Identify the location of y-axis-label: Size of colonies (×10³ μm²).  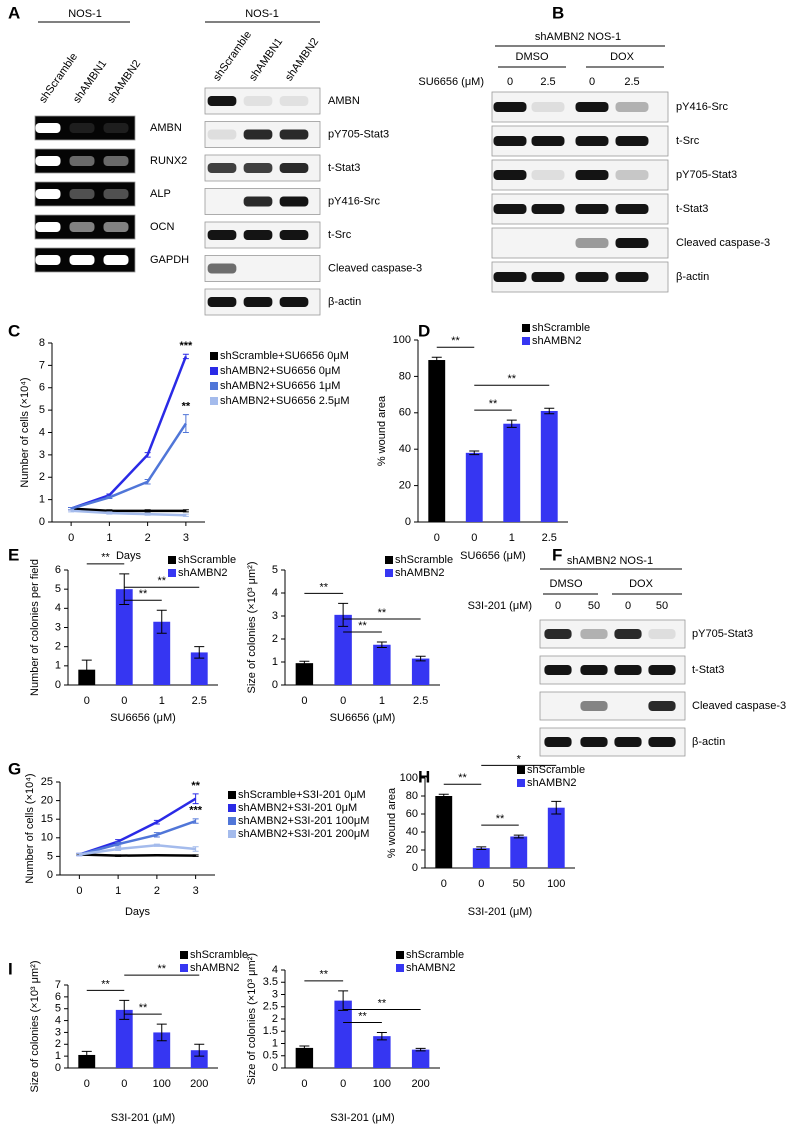
(252, 1019).